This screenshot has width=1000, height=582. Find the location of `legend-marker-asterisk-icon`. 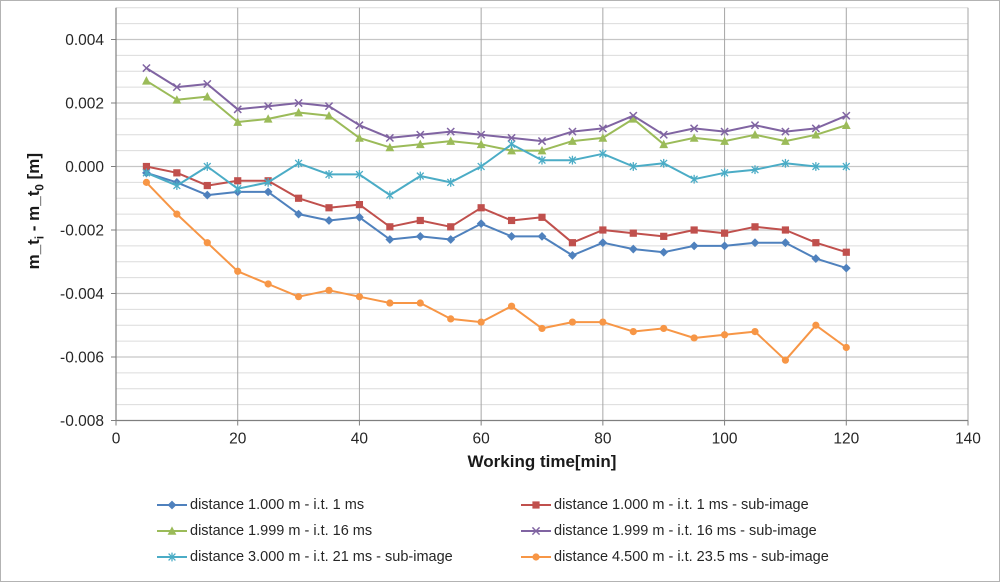

legend-marker-asterisk-icon is located at coordinates (172, 556).